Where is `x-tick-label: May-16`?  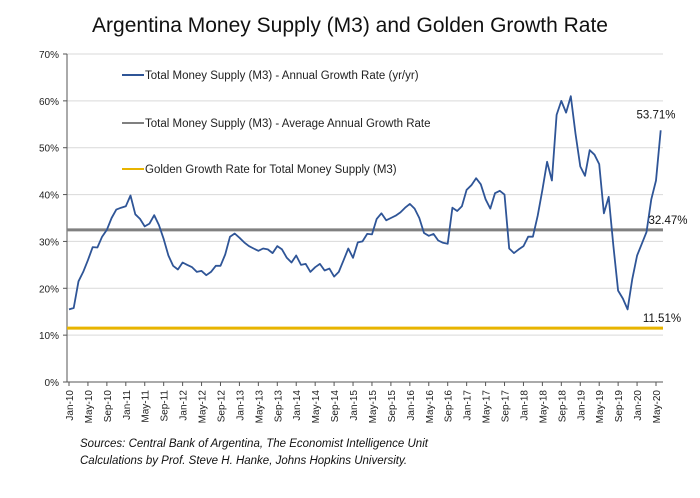
x-tick-label: May-16 is located at coordinates (430, 407).